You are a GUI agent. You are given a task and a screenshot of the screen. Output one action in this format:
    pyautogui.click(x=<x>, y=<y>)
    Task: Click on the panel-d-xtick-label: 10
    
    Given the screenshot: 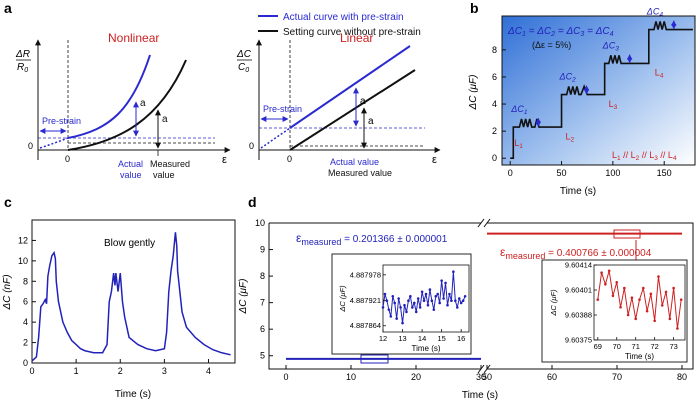 What is the action you would take?
    pyautogui.click(x=351, y=377)
    